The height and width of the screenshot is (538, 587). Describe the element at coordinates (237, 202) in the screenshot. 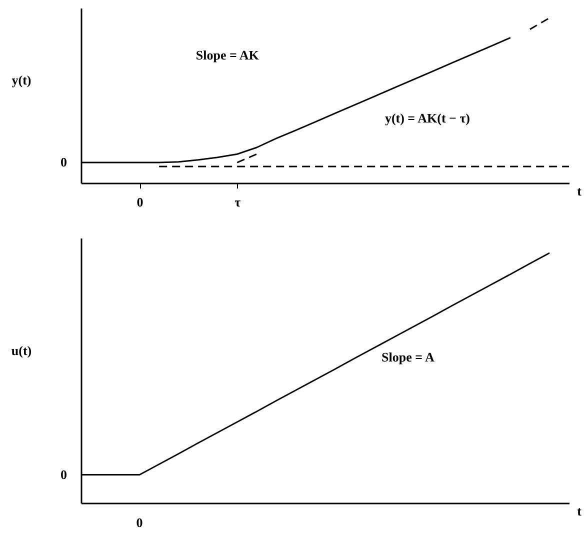

I see `x-tick-label: τ` at that location.